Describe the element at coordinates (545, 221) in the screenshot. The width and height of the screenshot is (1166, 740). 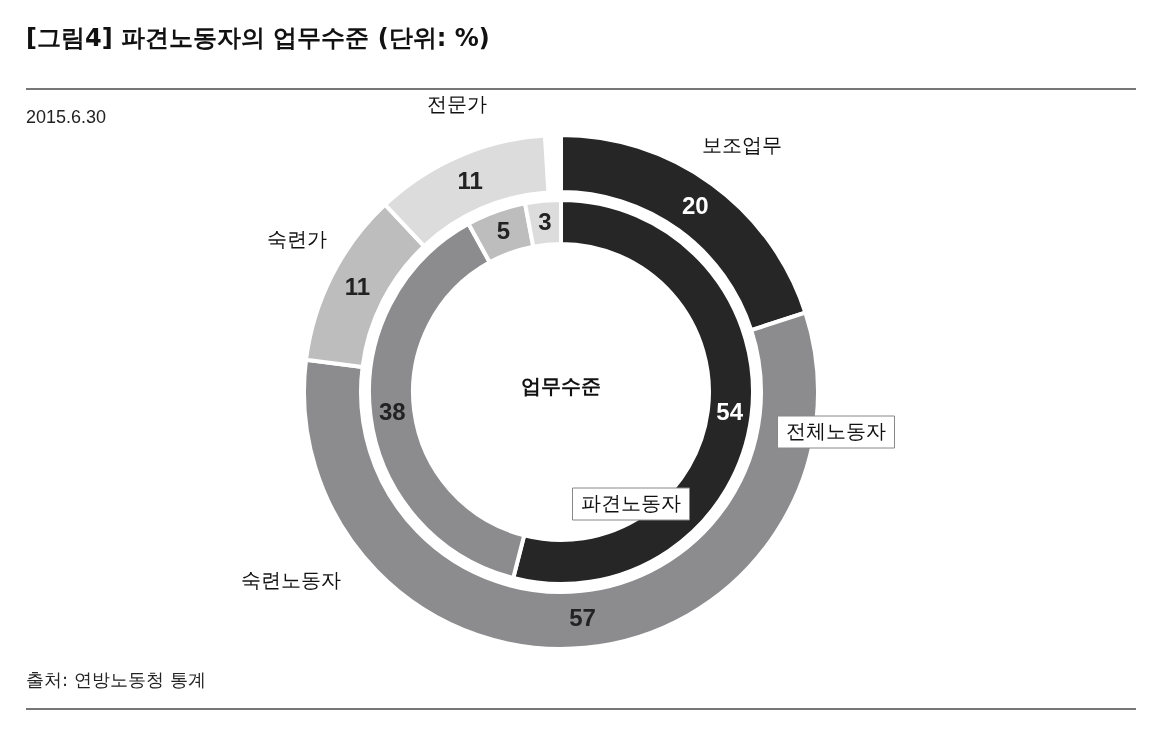
I see `data-label: 3` at that location.